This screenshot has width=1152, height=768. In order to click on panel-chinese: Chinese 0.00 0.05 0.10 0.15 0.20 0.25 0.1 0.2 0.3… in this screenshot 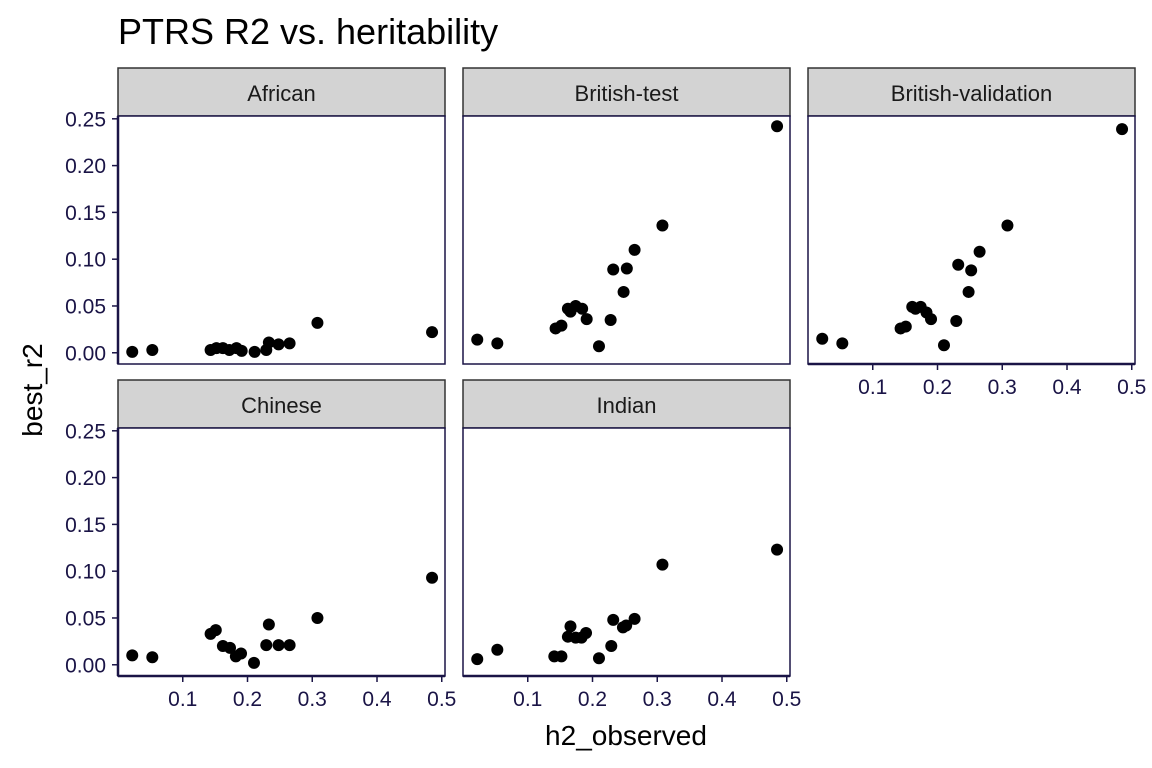, I will do `click(260, 545)`.